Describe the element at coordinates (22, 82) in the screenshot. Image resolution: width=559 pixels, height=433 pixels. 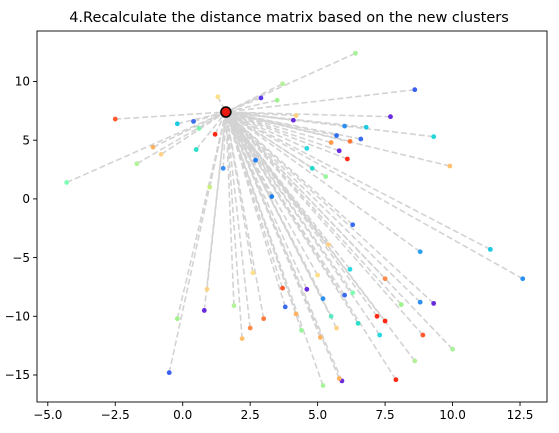
I see `y-tick-label: 10` at that location.